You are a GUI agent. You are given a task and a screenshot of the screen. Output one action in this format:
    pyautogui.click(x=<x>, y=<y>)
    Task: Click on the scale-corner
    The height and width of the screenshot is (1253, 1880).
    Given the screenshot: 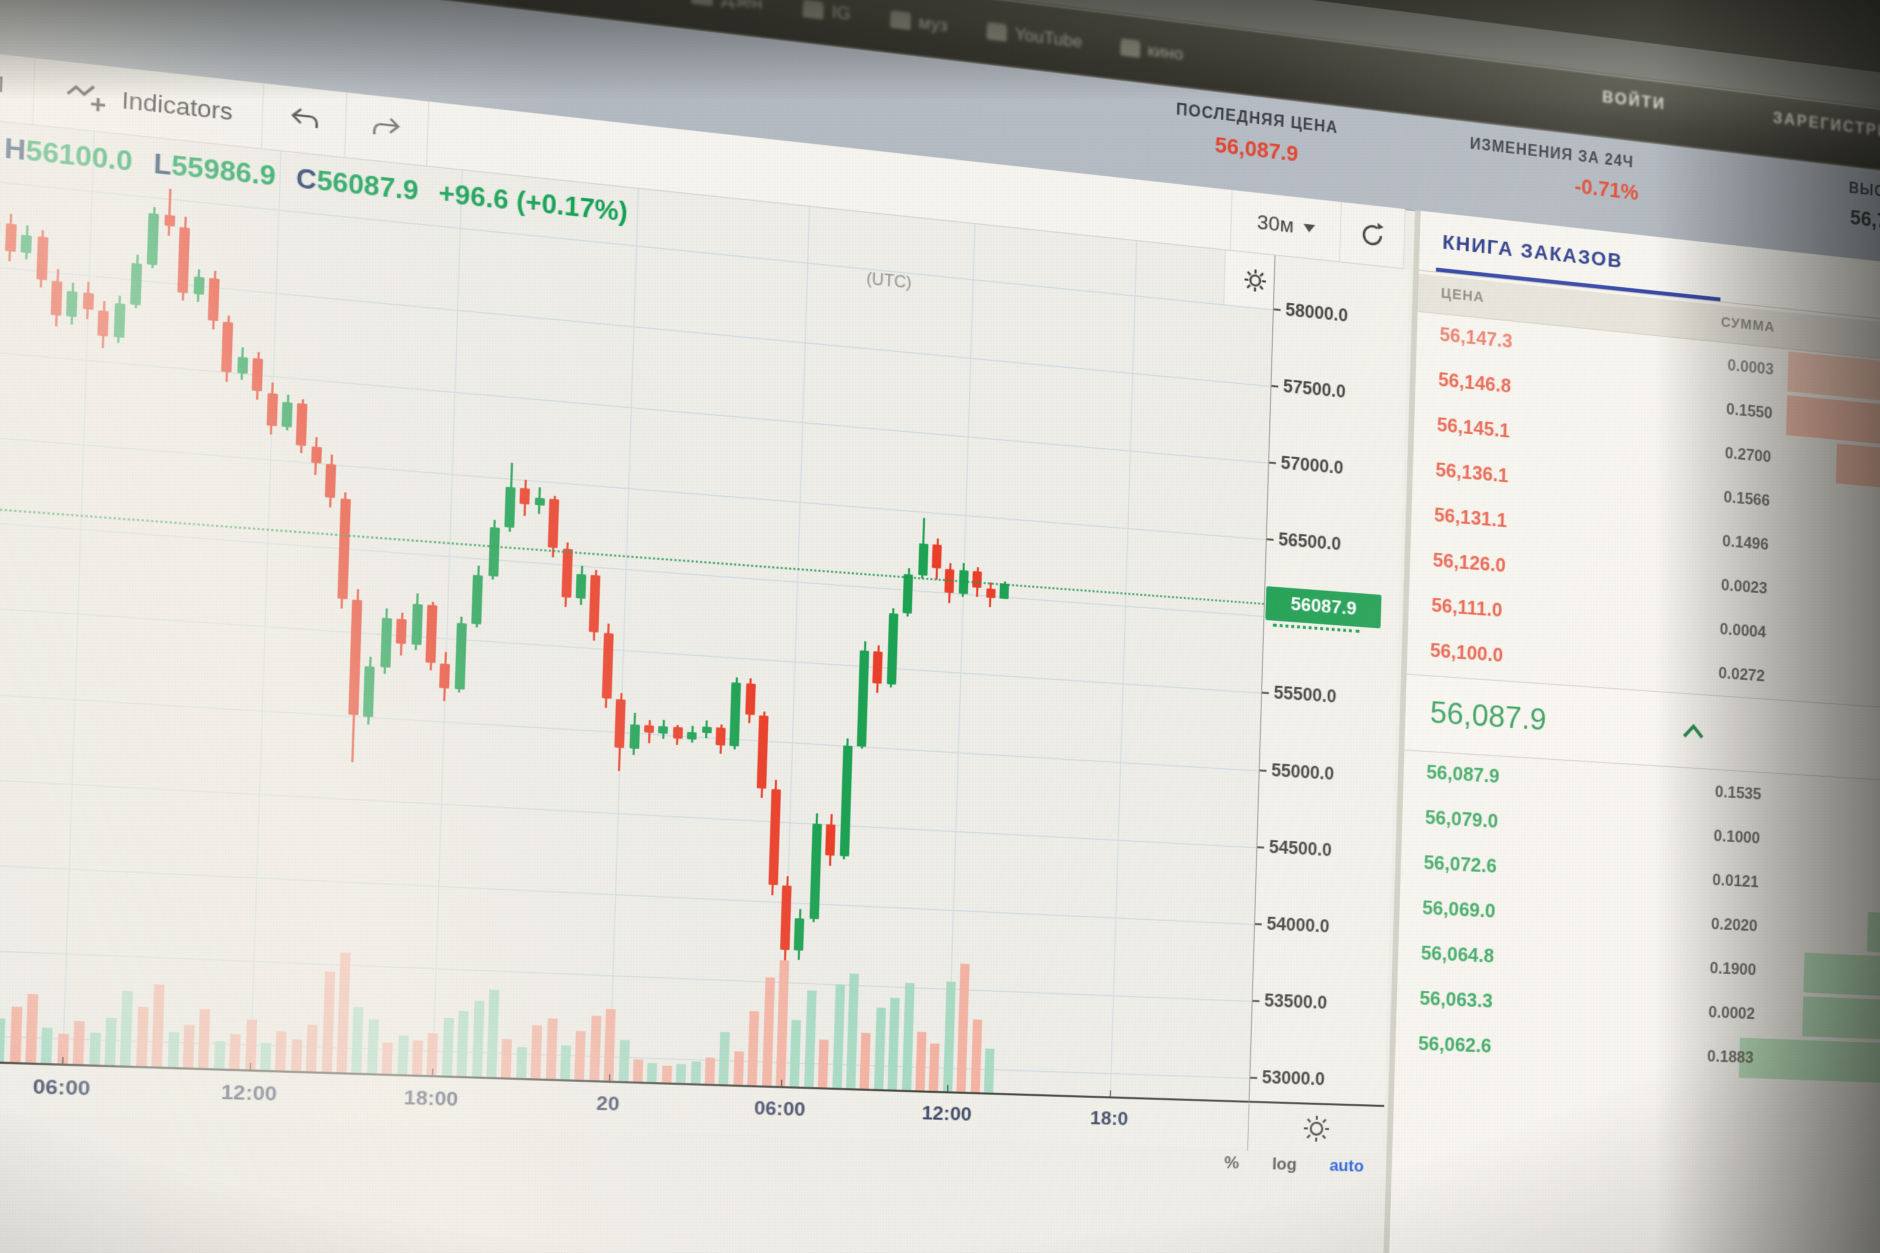 What is the action you would take?
    pyautogui.click(x=1316, y=1127)
    